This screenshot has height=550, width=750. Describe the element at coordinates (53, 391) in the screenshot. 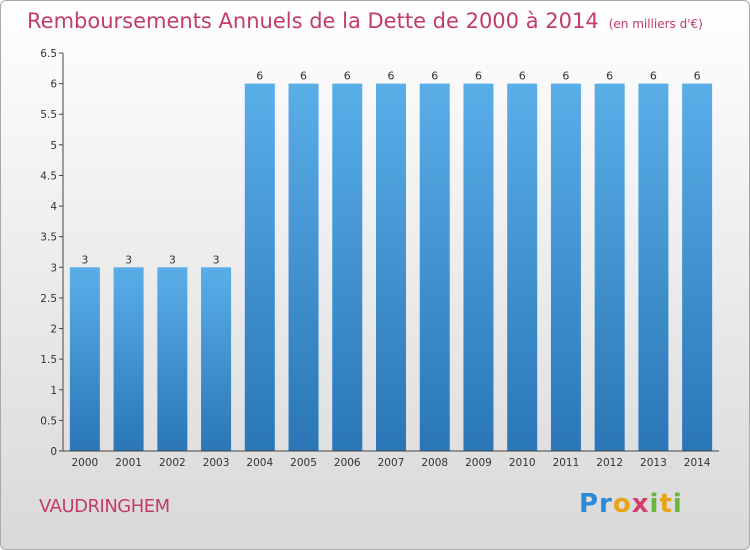

I see `y-tick-label: 1` at that location.